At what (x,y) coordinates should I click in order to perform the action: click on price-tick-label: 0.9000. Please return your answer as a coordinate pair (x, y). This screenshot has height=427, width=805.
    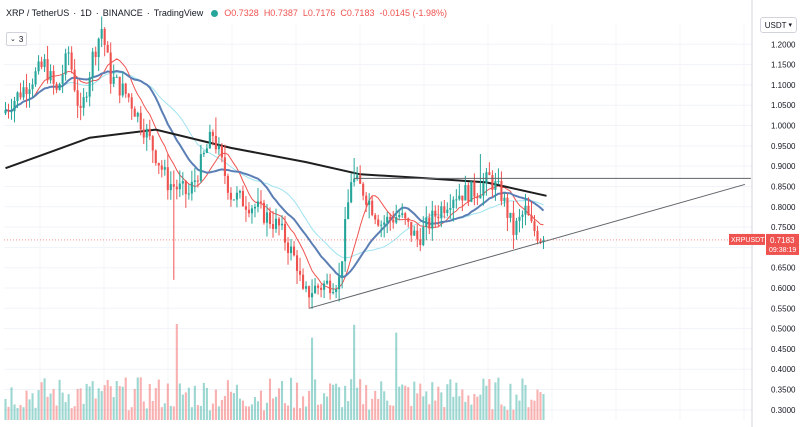
    Looking at the image, I should click on (783, 166).